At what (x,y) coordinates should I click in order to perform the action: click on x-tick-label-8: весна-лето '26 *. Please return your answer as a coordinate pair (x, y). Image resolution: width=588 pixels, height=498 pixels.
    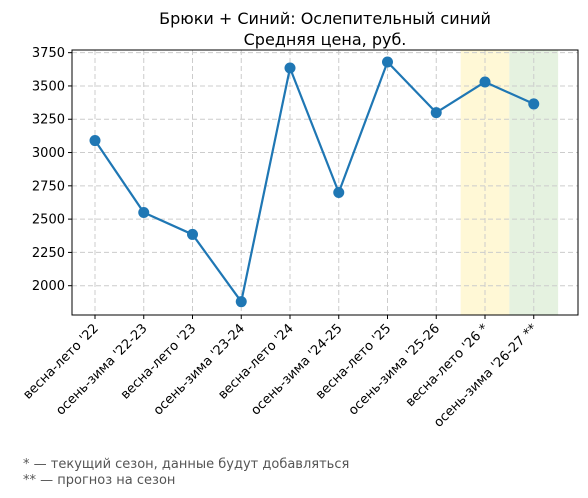
    Looking at the image, I should click on (447, 365).